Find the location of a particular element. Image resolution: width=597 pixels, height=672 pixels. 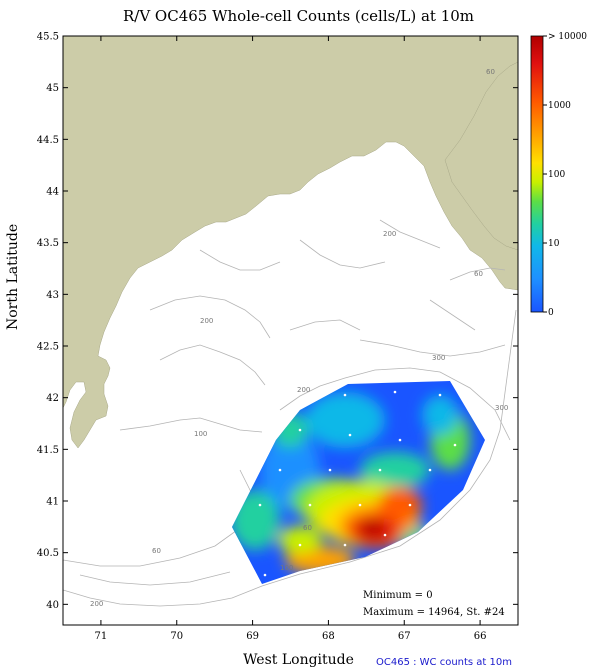

x-tick-label: 68 is located at coordinates (328, 636).